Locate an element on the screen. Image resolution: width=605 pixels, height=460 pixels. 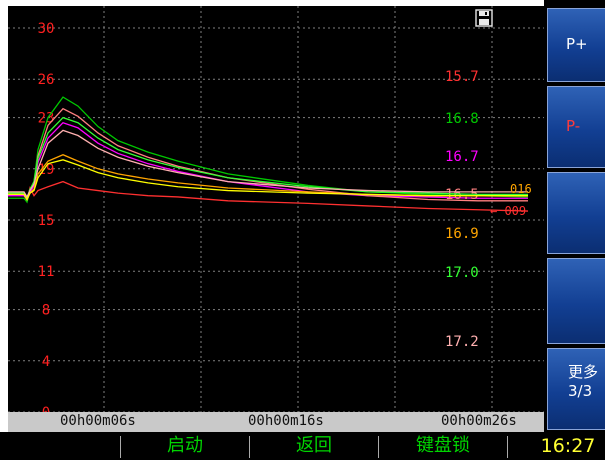
back-button: 返回 is located at coordinates (314, 445).